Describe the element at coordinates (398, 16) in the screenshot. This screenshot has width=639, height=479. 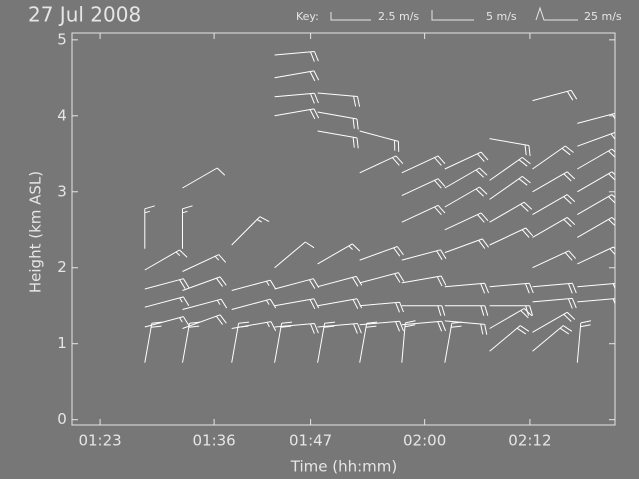
I see `key-label: 2.5 m/s` at that location.